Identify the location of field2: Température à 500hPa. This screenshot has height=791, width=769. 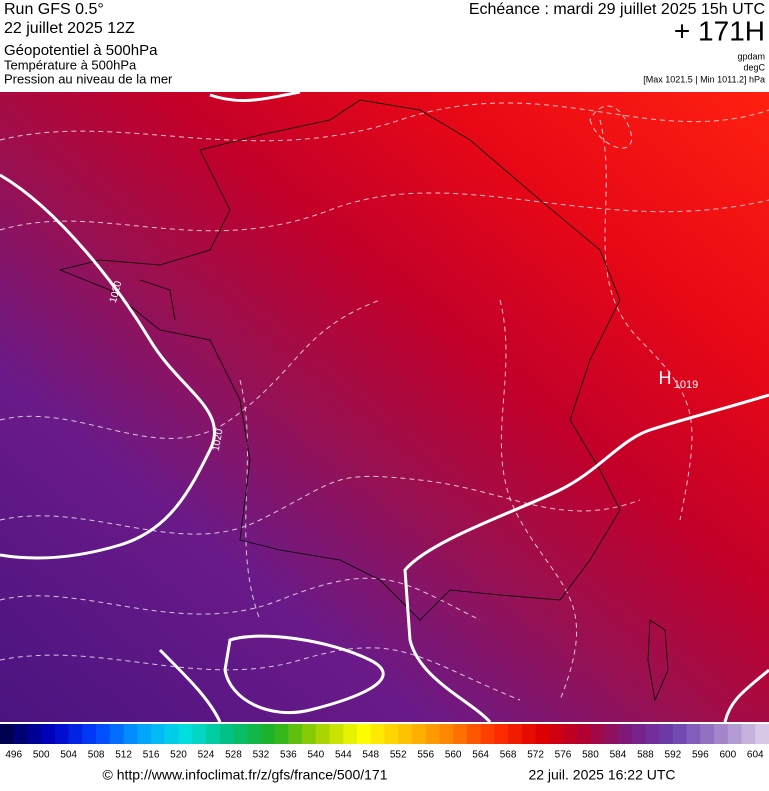
(70, 64).